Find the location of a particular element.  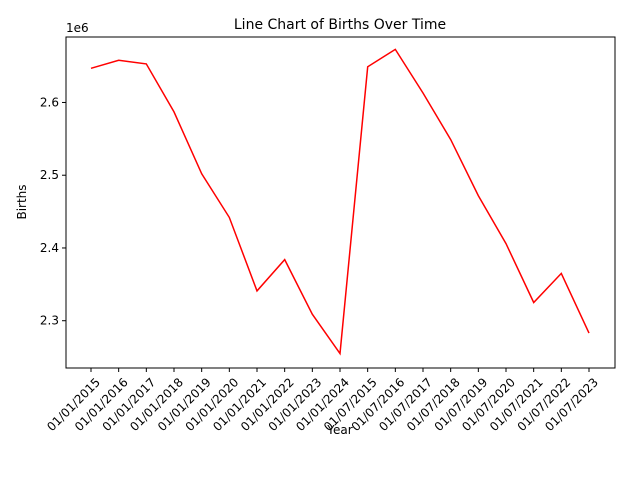

y-axis: 2.3 2.4 2.5 2.6 is located at coordinates (53, 211).